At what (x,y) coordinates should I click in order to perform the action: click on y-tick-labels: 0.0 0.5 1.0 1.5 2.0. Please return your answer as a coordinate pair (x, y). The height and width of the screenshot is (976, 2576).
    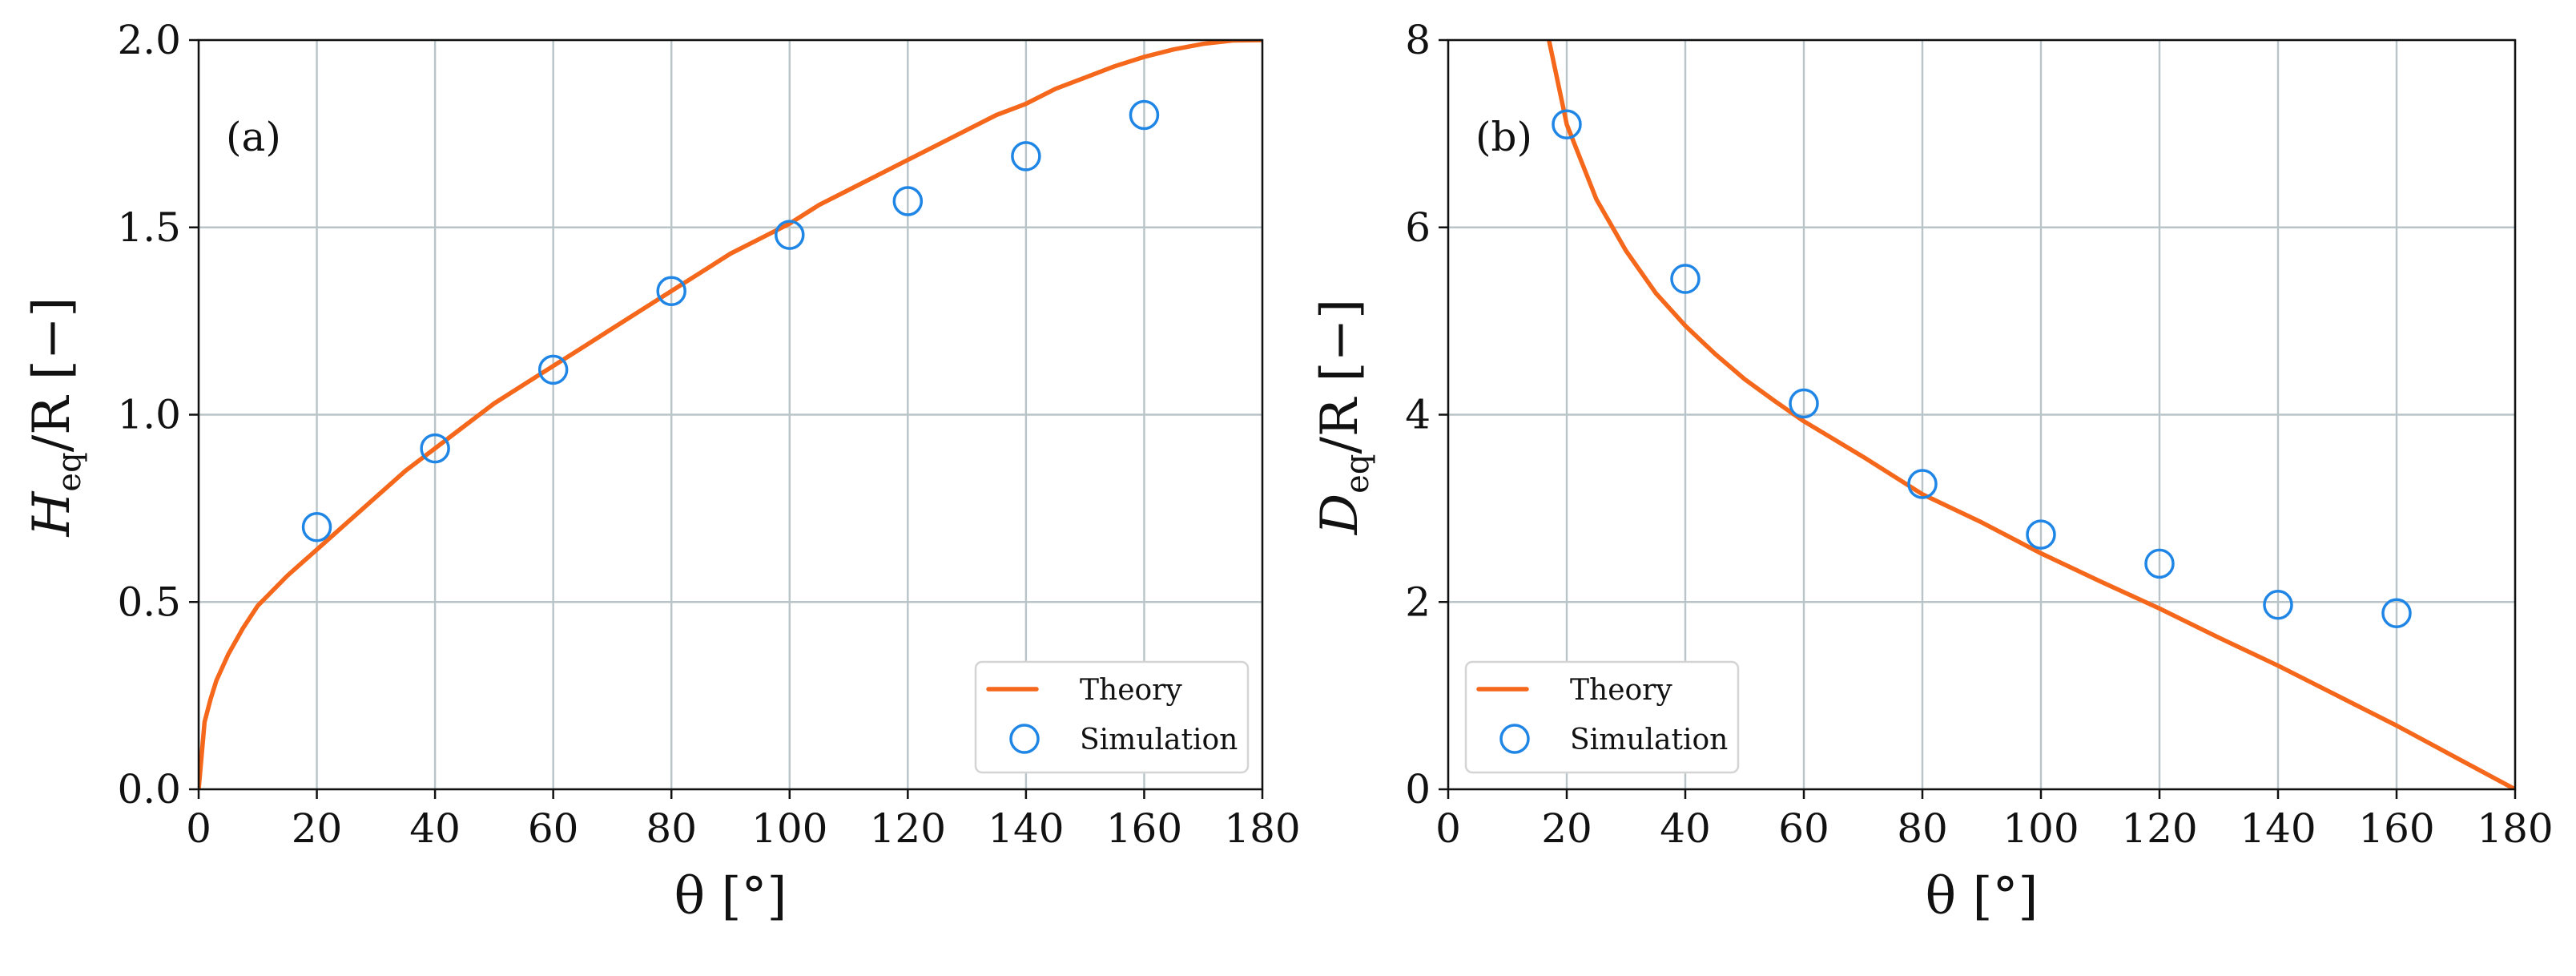
    Looking at the image, I should click on (149, 415).